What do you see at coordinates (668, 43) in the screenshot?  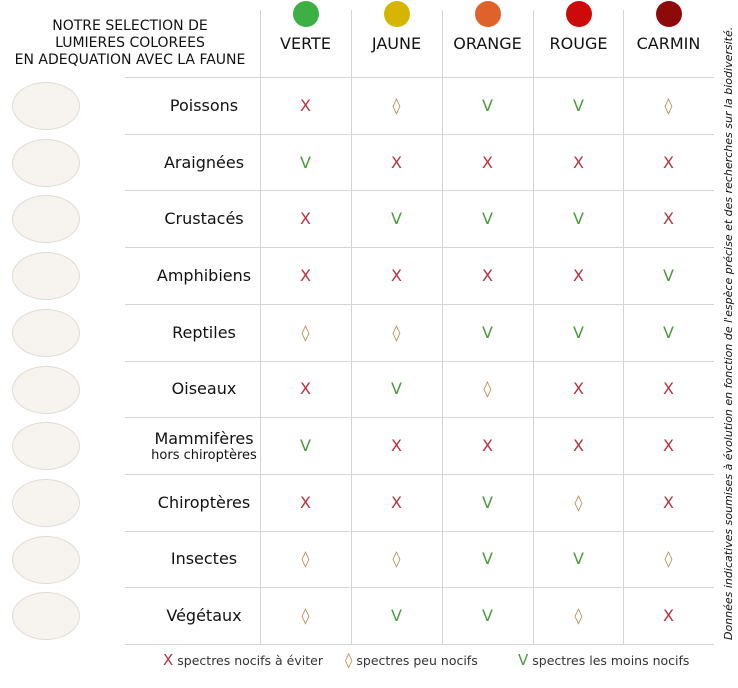 I see `column-name: CARMIN` at bounding box center [668, 43].